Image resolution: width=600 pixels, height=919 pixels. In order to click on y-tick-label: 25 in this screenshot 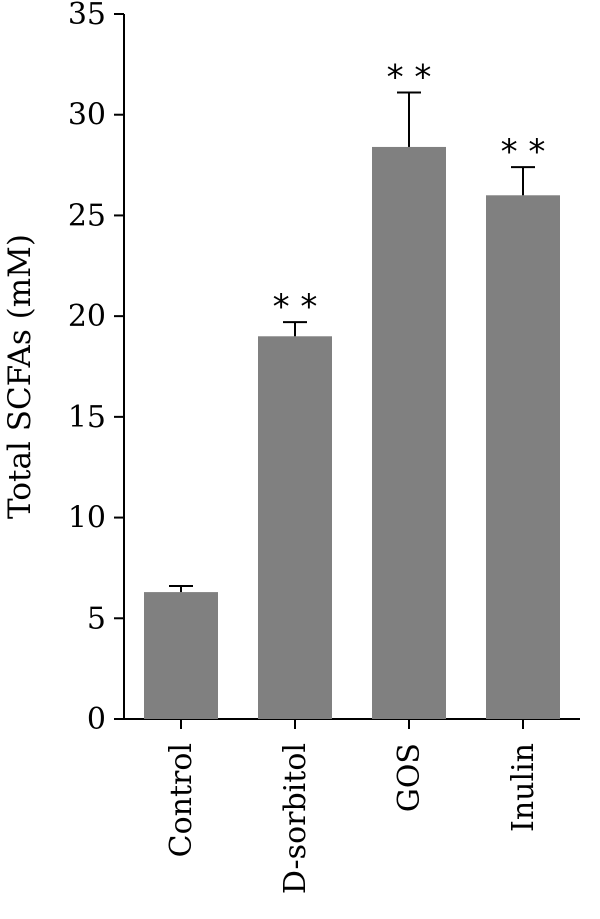, I will do `click(87, 215)`.